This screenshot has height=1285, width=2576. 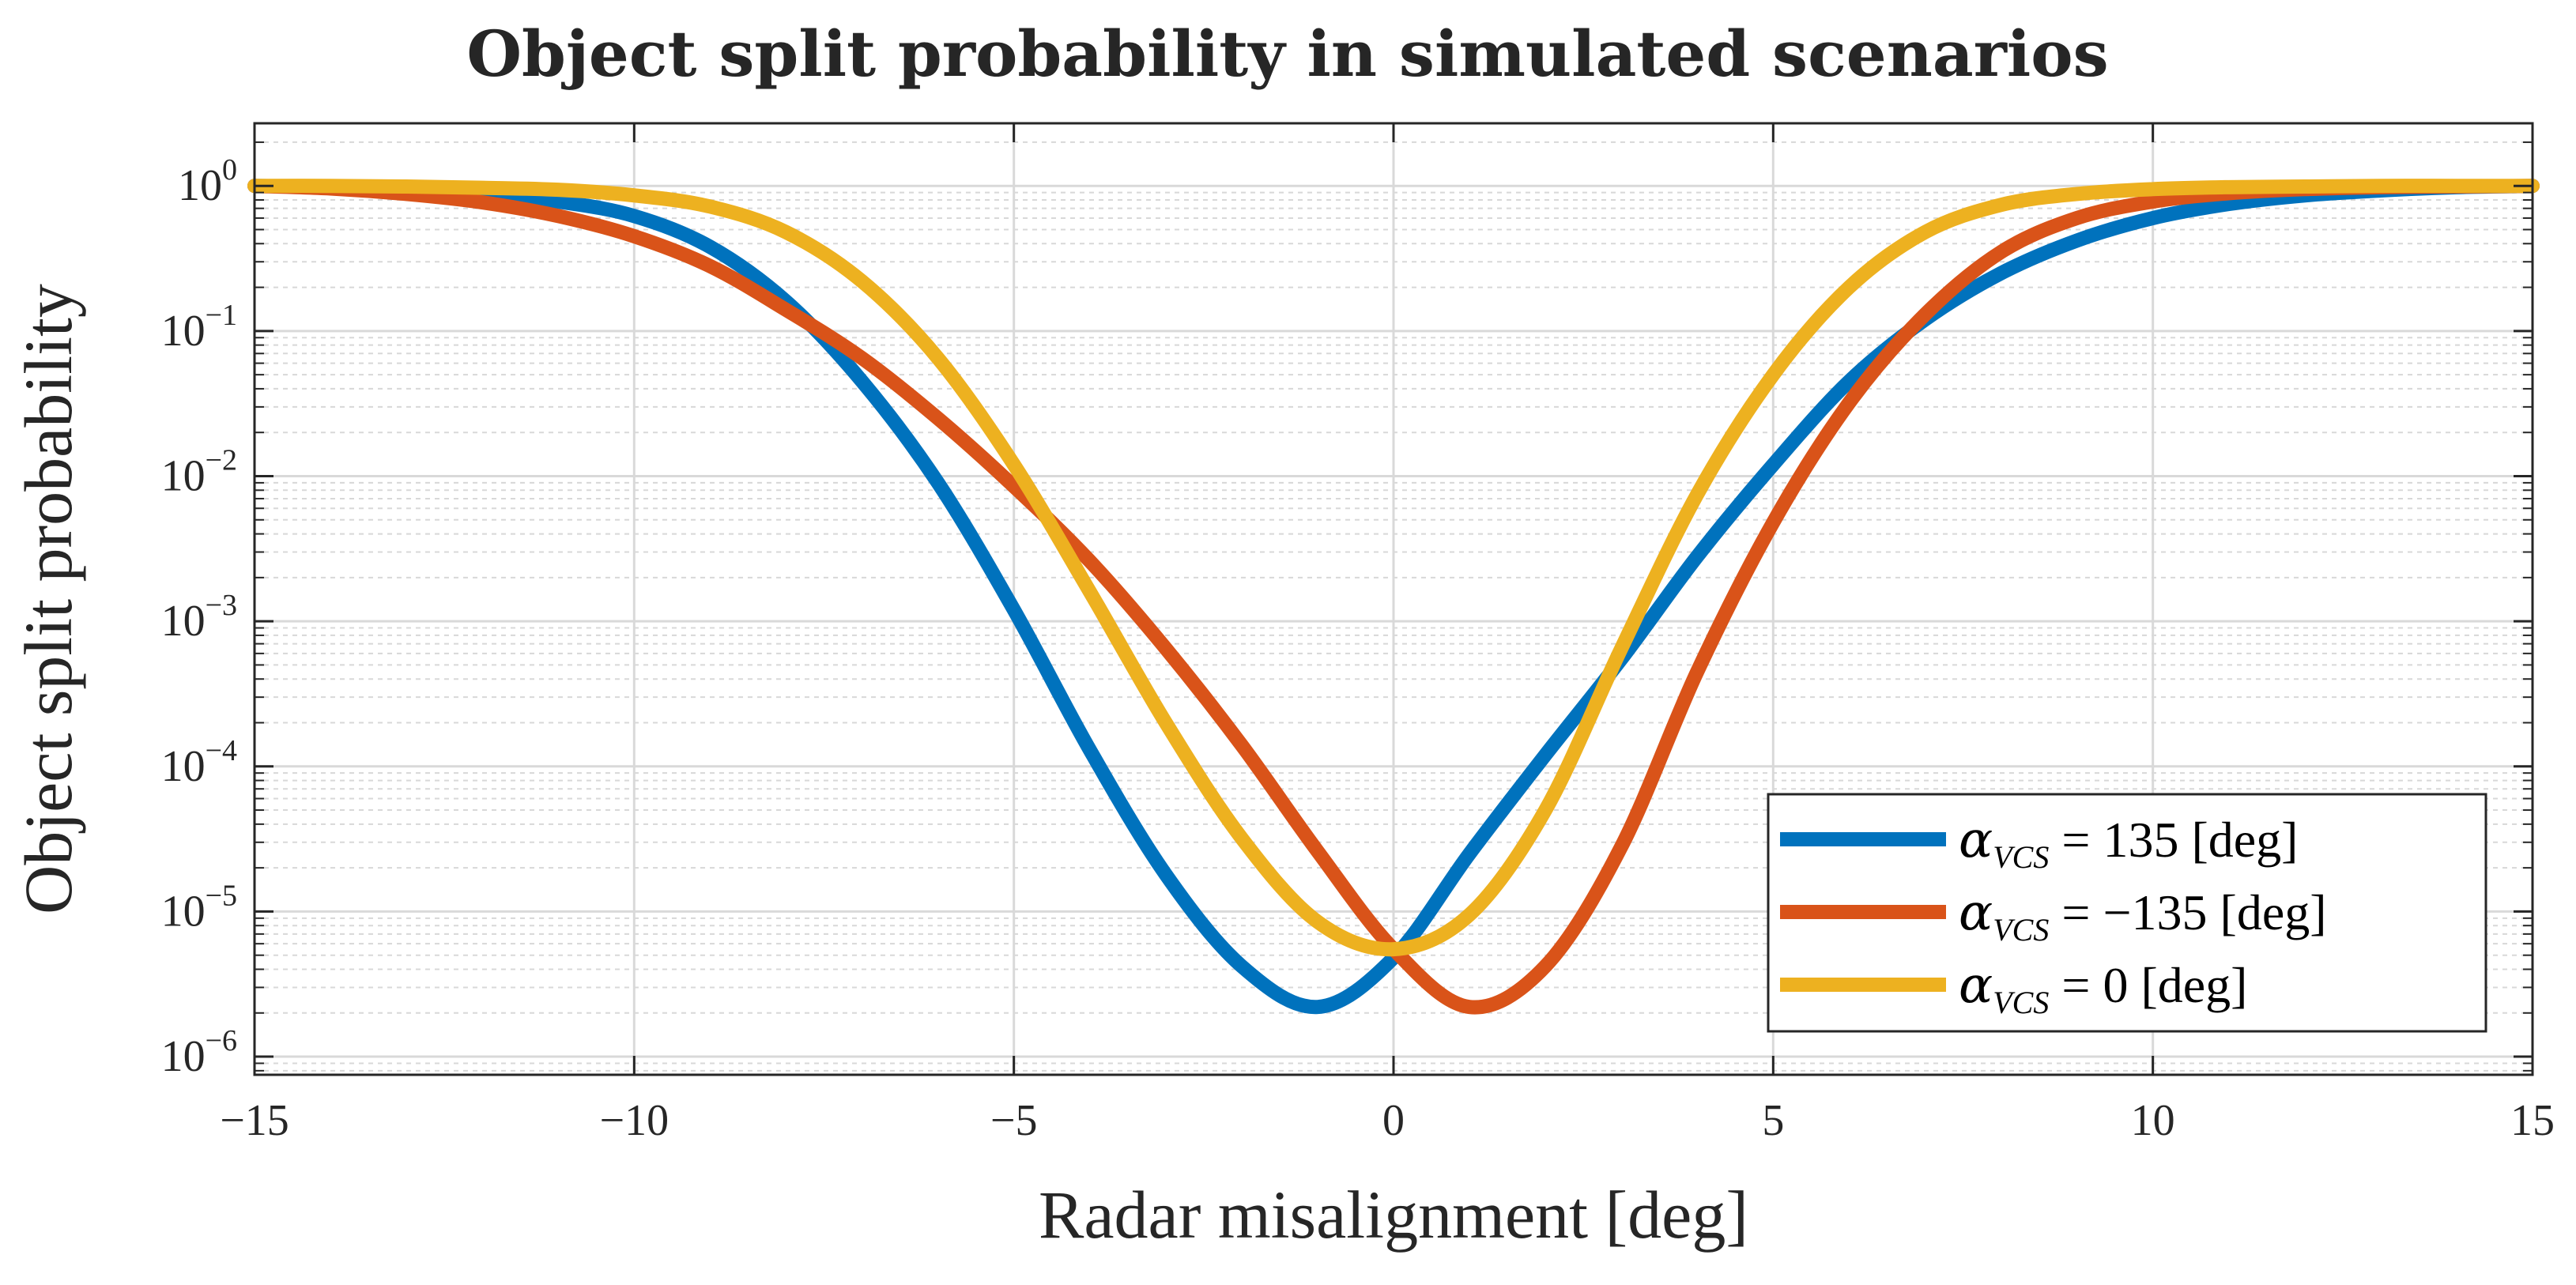 What do you see at coordinates (2153, 1120) in the screenshot?
I see `x-tick-label: 10` at bounding box center [2153, 1120].